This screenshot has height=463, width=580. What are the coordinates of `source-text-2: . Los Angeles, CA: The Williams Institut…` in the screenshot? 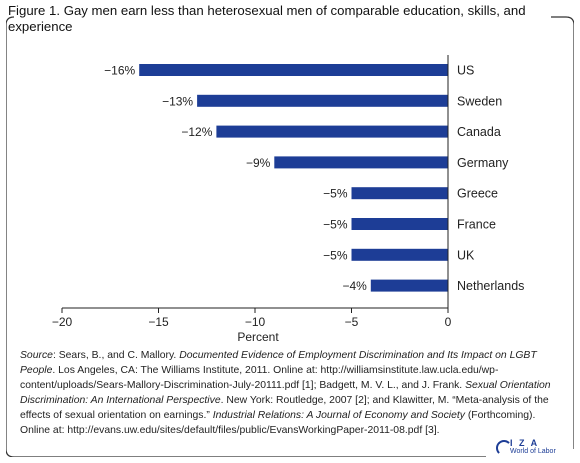 It's located at (259, 378).